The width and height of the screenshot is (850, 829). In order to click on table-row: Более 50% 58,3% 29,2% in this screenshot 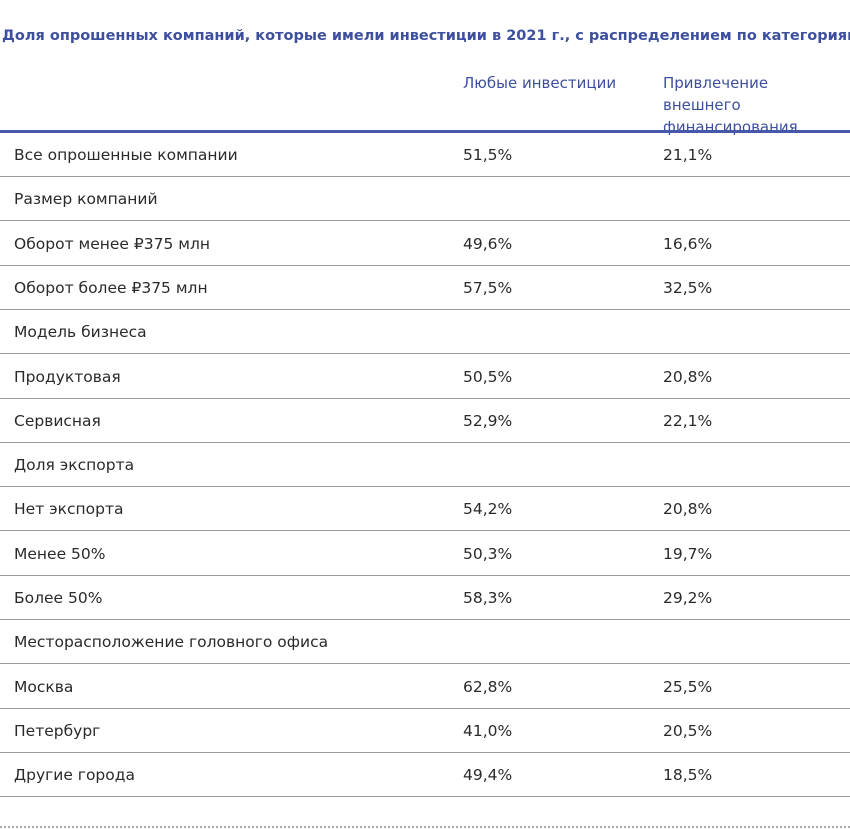, I will do `click(425, 598)`.